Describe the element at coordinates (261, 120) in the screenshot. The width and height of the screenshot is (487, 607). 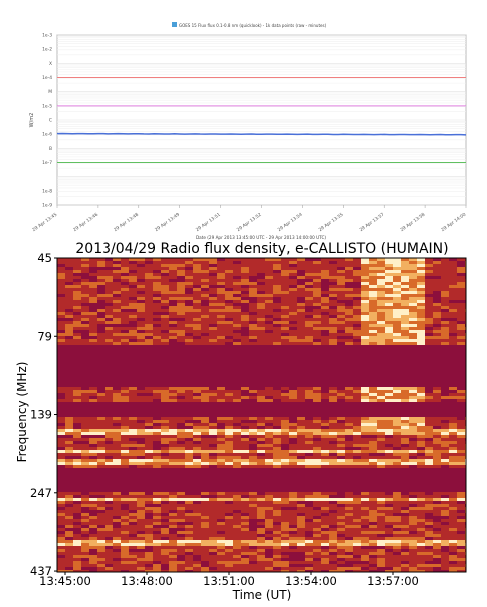
I see `goes-threshold-lines` at that location.